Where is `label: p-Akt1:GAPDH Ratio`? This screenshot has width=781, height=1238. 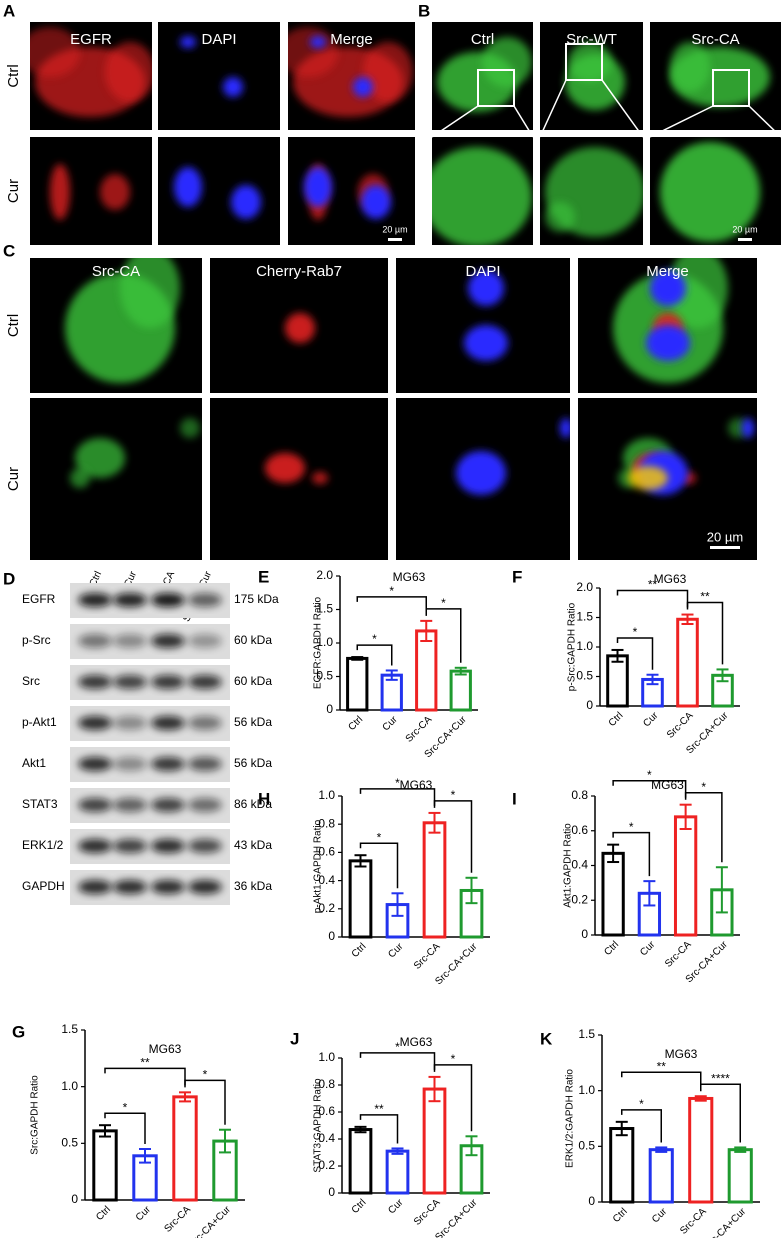 label: p-Akt1:GAPDH Ratio is located at coordinates (318, 866).